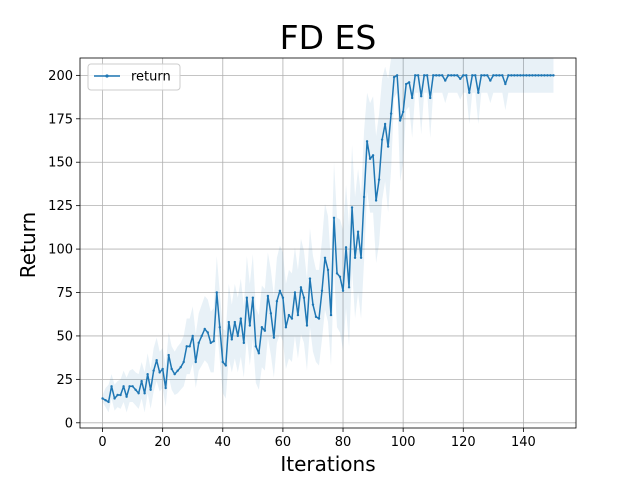 This screenshot has height=480, width=640. I want to click on chart-title: FD ES, so click(328, 37).